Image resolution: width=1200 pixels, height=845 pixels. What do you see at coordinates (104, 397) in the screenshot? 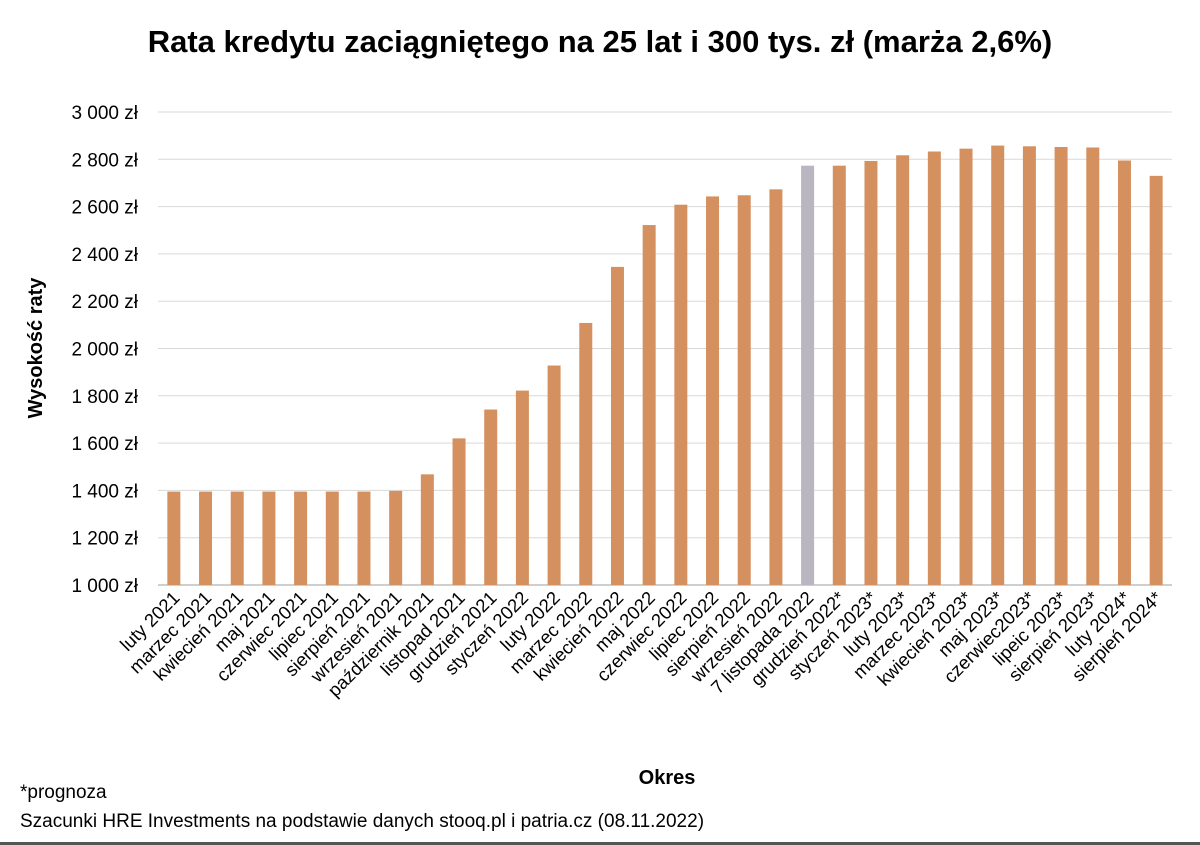
I see `y-tick-label: 1 800 zł` at bounding box center [104, 397].